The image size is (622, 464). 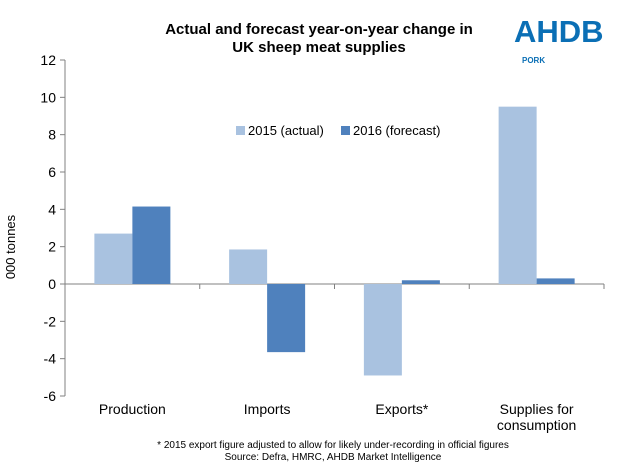 I want to click on y-tick-label: 8, so click(x=52, y=135).